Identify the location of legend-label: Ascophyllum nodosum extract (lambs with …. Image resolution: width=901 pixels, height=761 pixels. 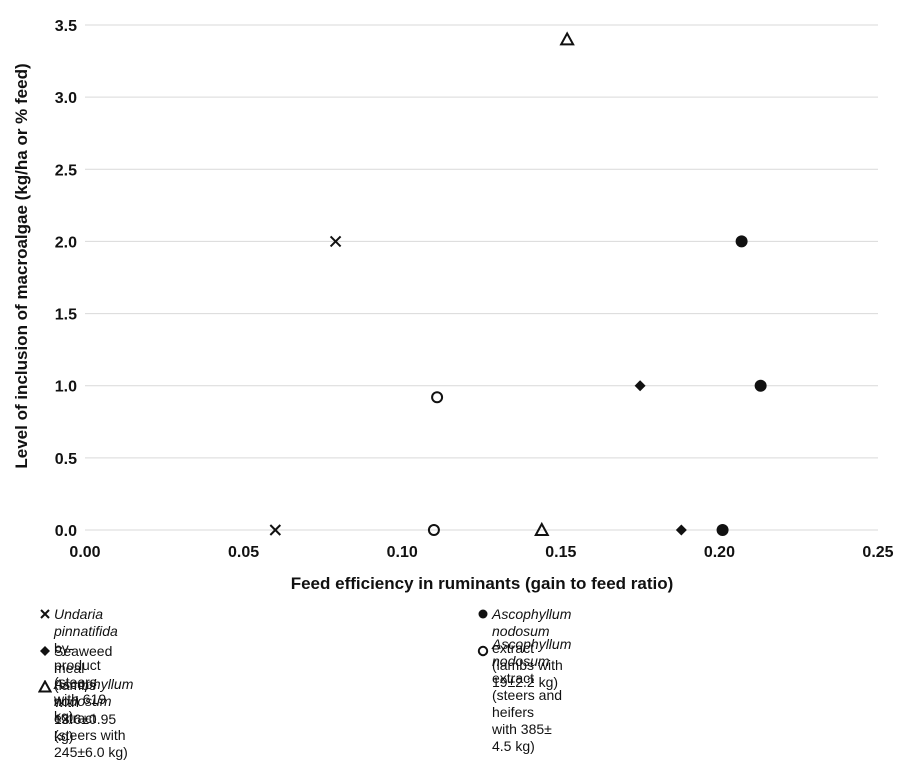
(532, 648).